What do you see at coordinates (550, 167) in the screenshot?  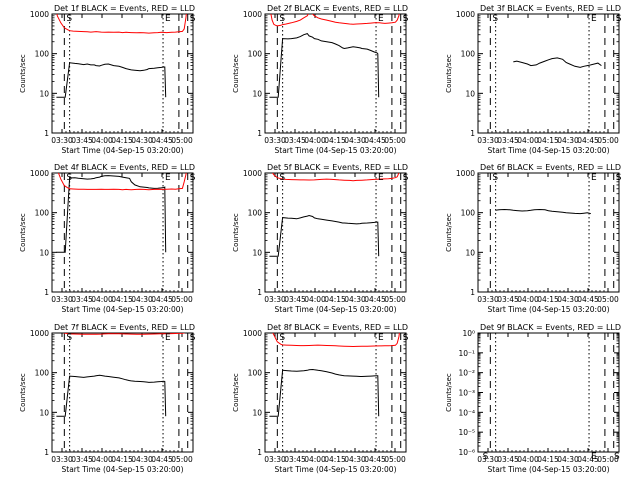 I see `chart-title: Det 6f BLACK = Events, RED = LLD` at bounding box center [550, 167].